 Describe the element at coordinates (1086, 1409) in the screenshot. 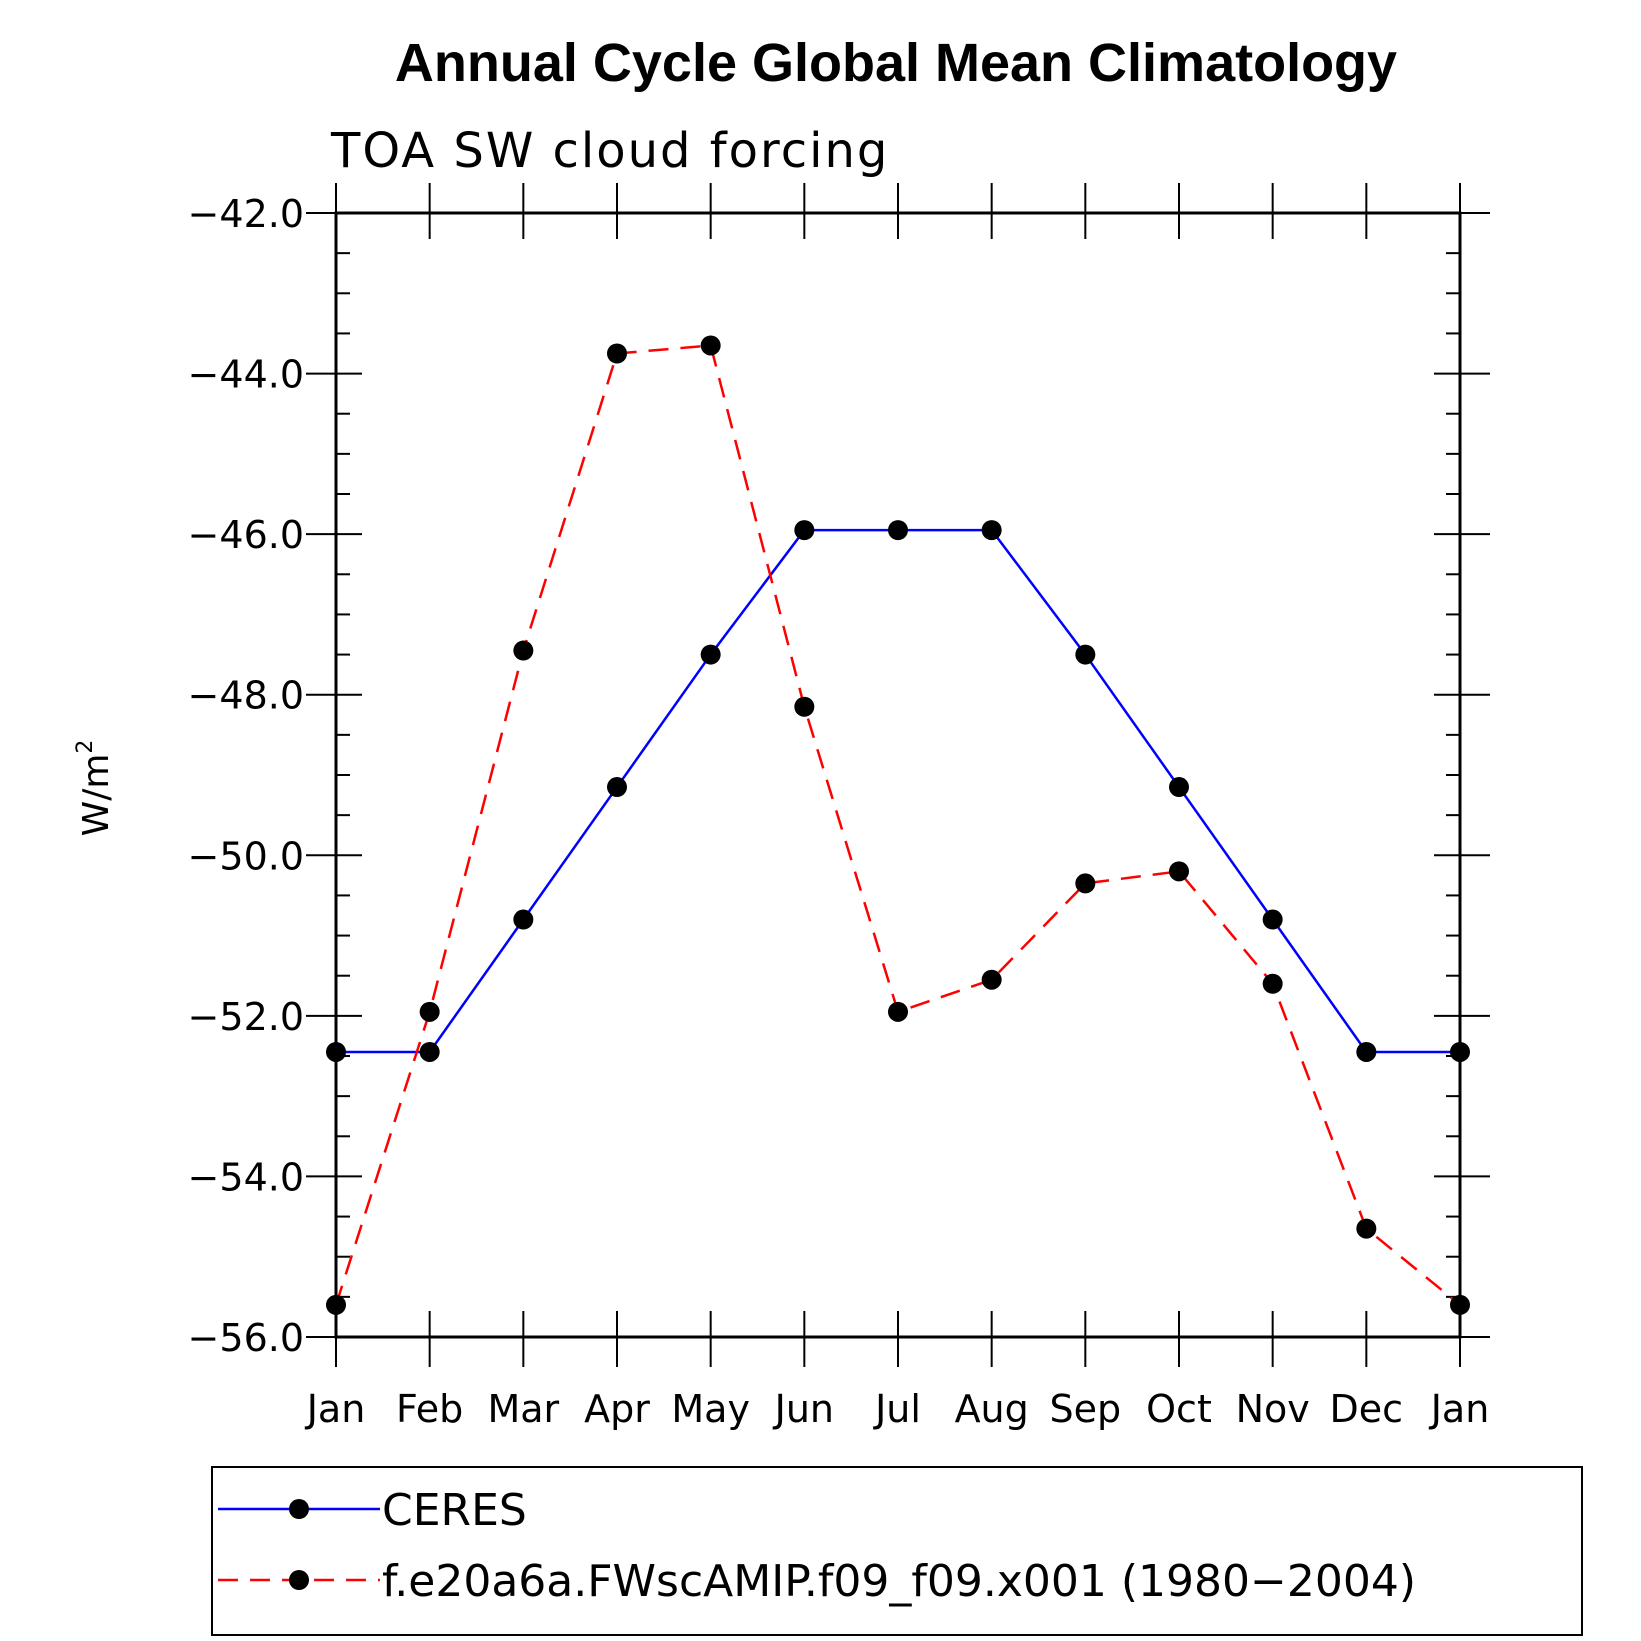

I see `x-tick-label: Sep` at that location.